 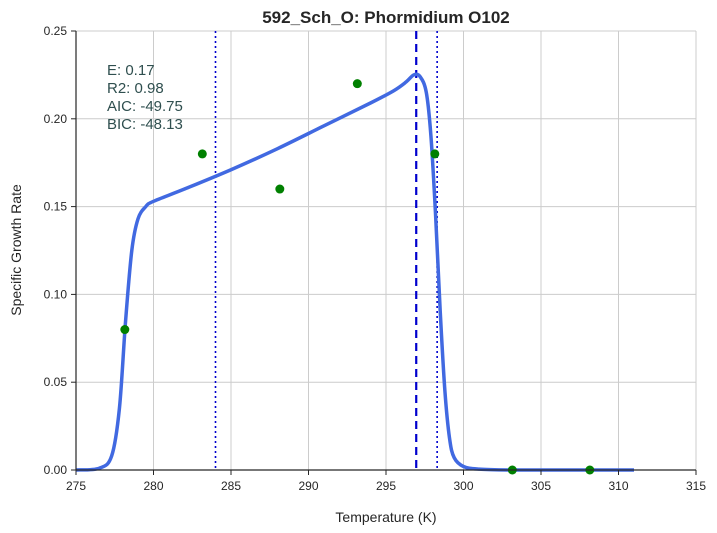 I want to click on x-axis-label: Temperature (K), so click(x=385, y=517).